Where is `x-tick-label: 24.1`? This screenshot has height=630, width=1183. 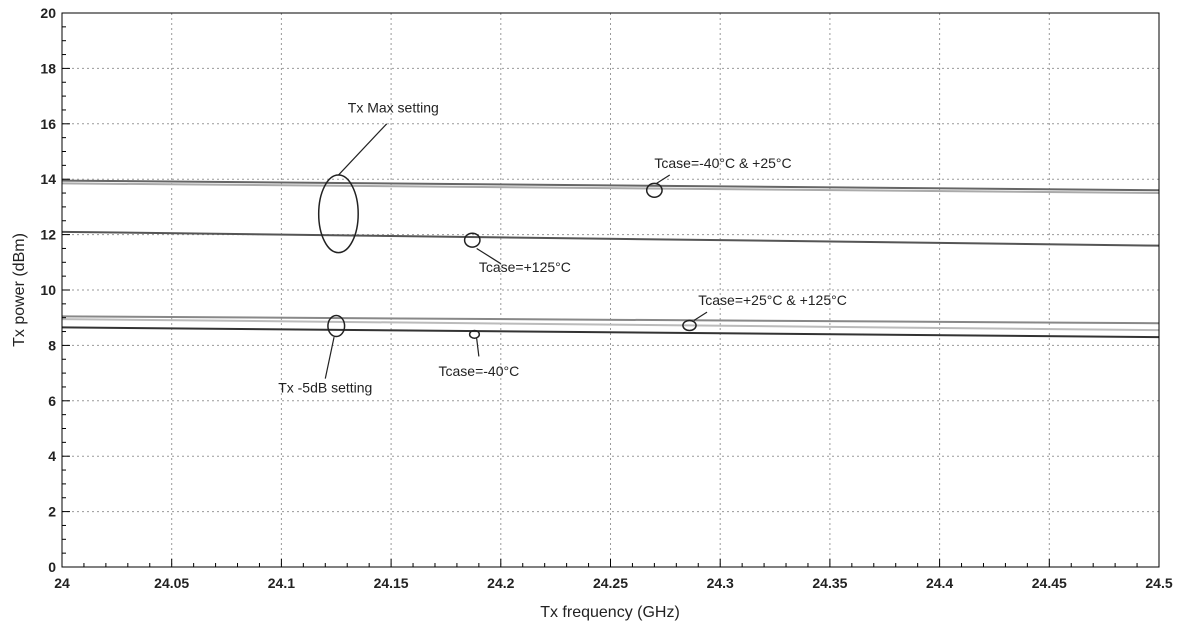
x-tick-label: 24.1 is located at coordinates (281, 583).